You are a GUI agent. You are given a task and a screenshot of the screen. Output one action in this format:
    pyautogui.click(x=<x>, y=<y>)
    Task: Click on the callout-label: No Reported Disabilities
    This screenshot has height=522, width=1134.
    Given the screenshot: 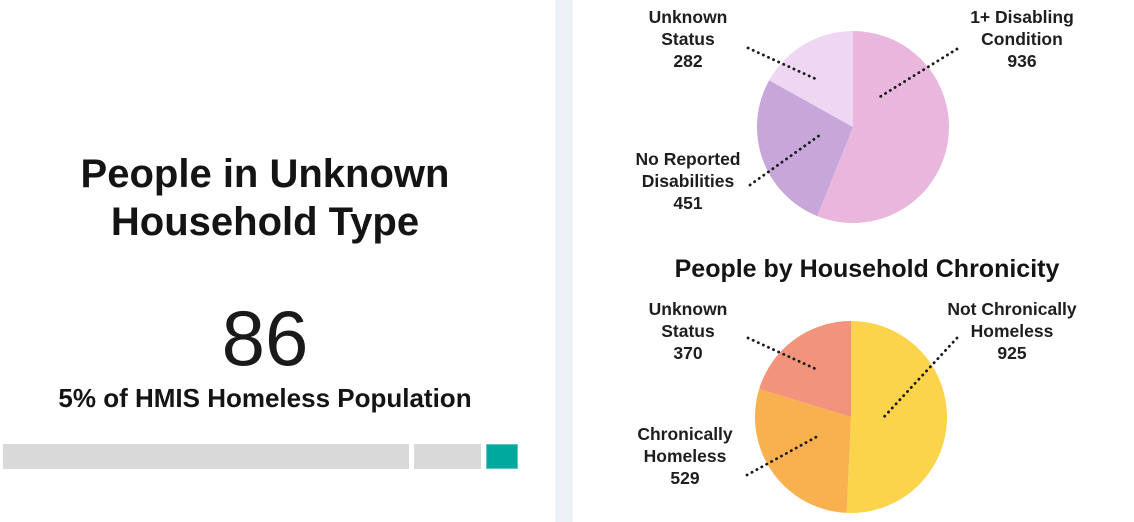 What is the action you would take?
    pyautogui.click(x=688, y=170)
    